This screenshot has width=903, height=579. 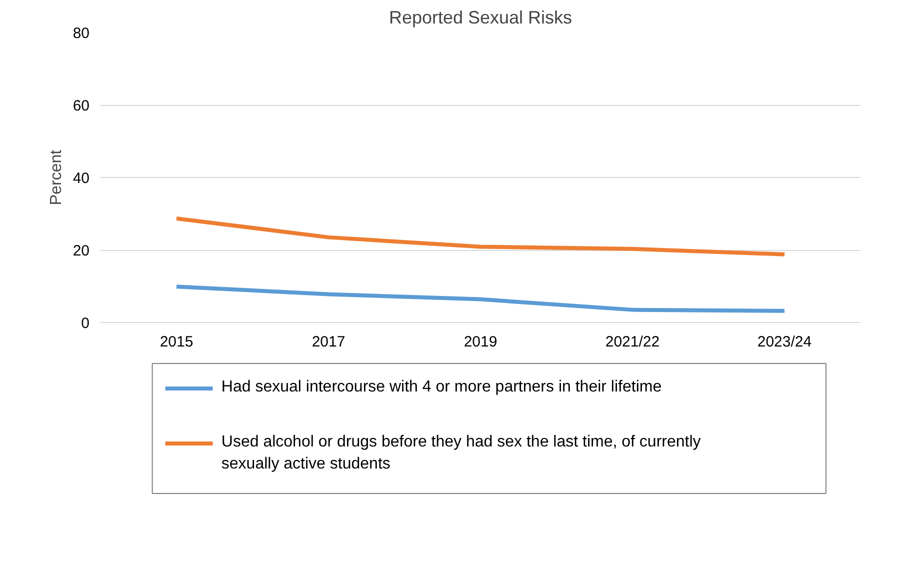 What do you see at coordinates (784, 342) in the screenshot?
I see `x-tick-label: 2023/24` at bounding box center [784, 342].